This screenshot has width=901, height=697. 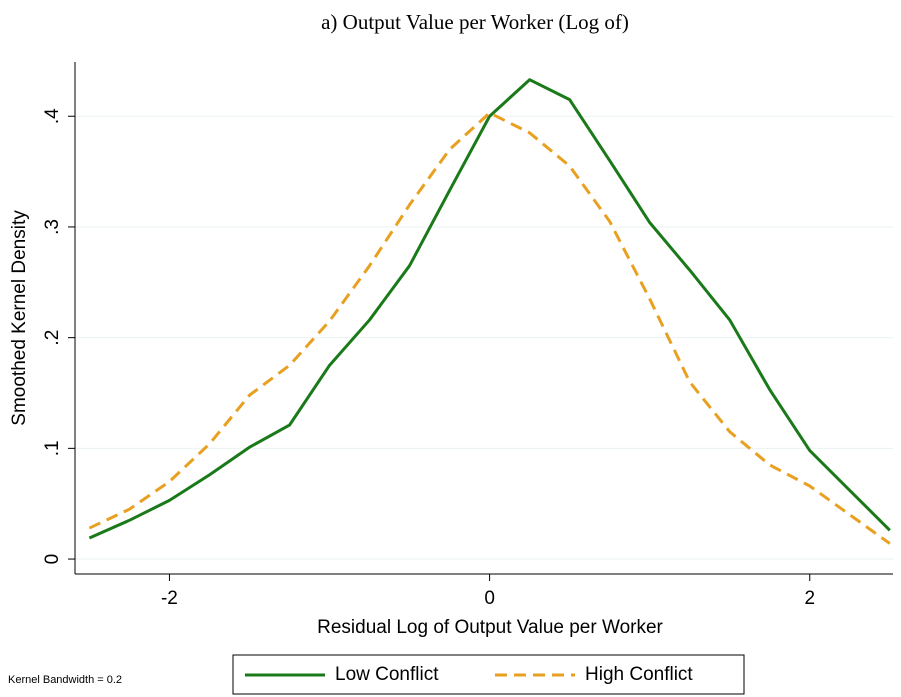 What do you see at coordinates (475, 22) in the screenshot?
I see `chart-title: a) Output Value per Worker (Log of)` at bounding box center [475, 22].